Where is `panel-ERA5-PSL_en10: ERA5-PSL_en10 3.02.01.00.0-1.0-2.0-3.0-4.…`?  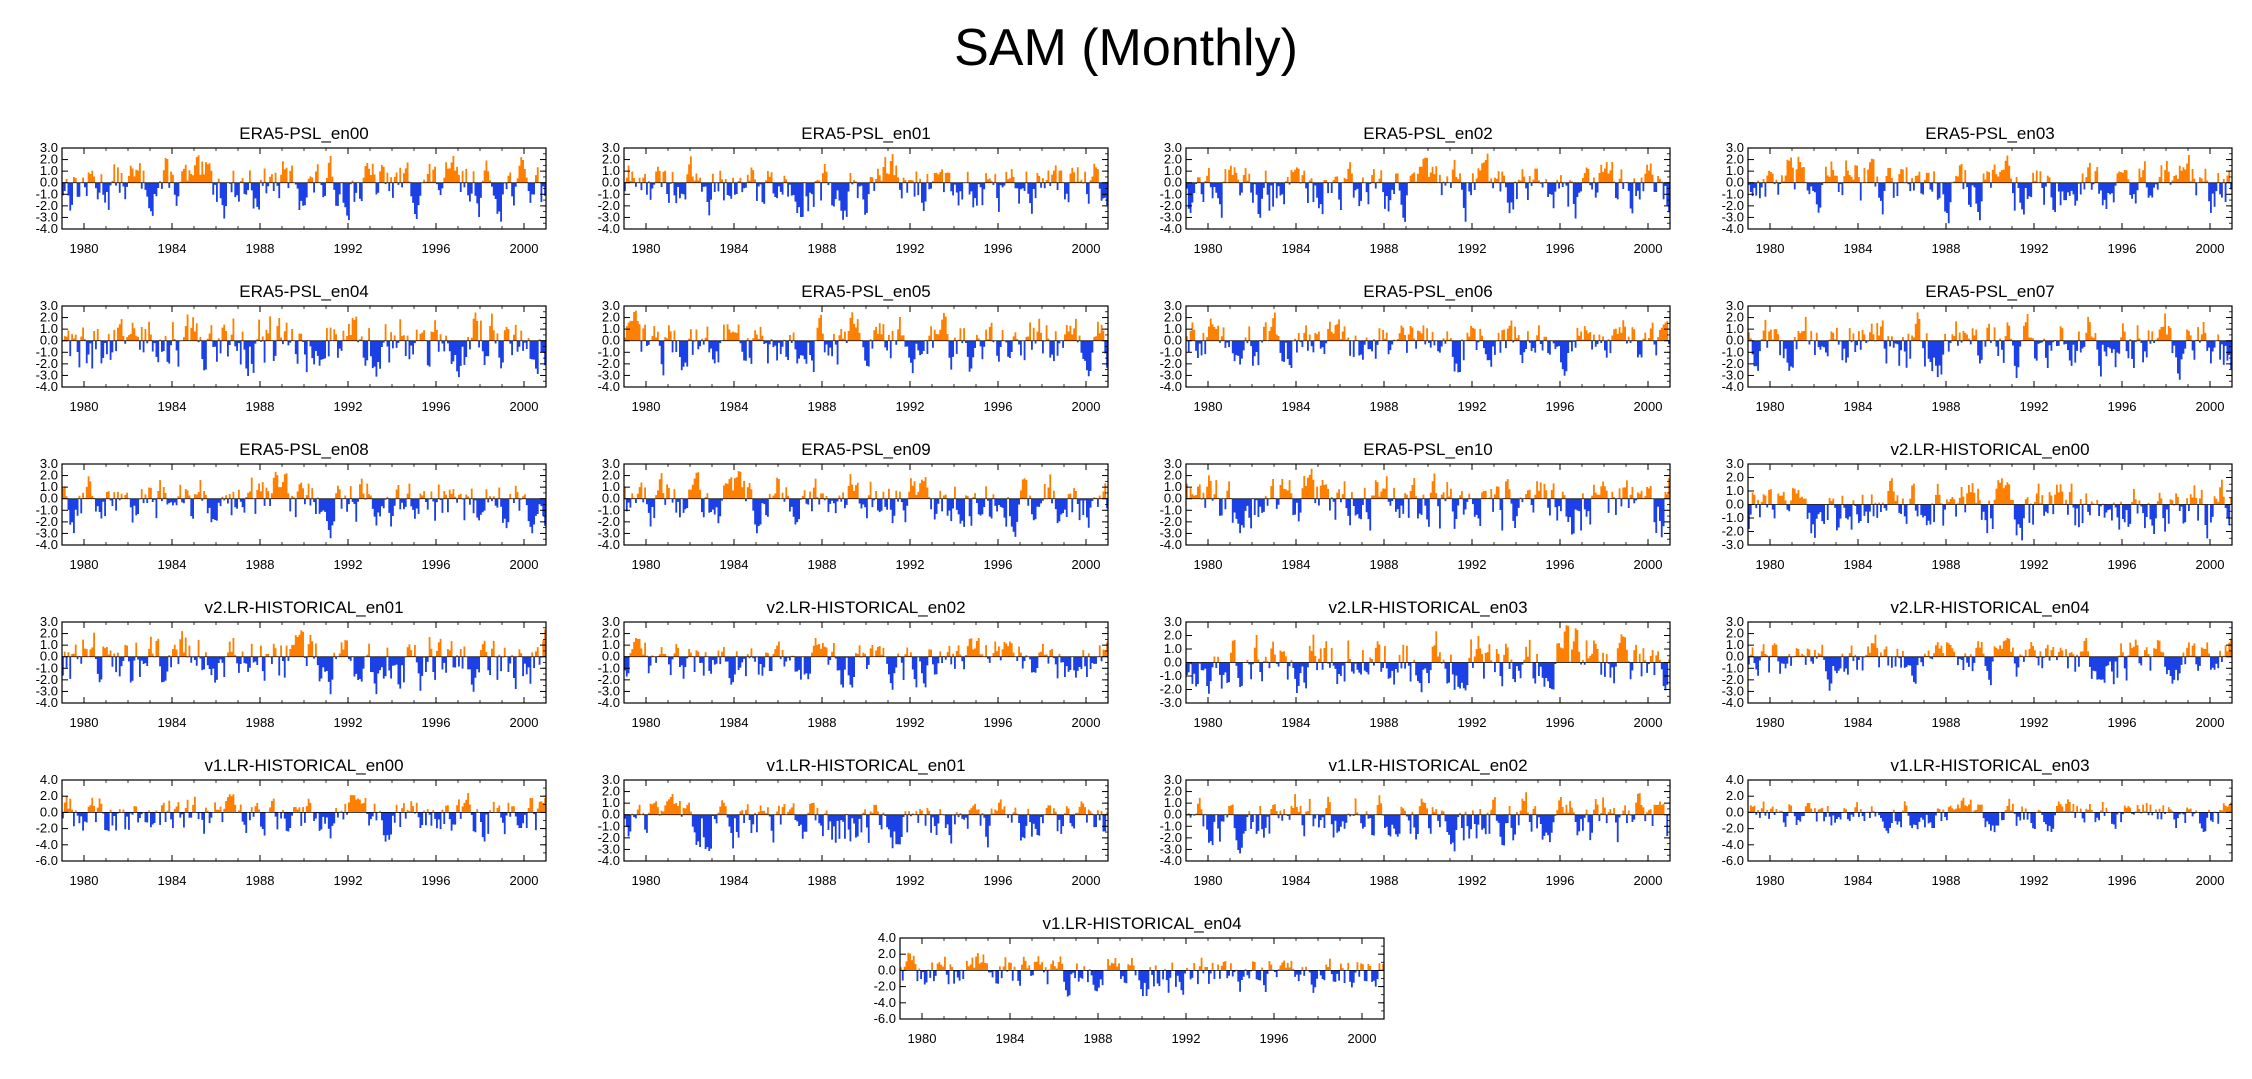
panel-ERA5-PSL_en10: ERA5-PSL_en10 3.02.01.00.0-1.0-2.0-3.0-4.… is located at coordinates (1415, 506).